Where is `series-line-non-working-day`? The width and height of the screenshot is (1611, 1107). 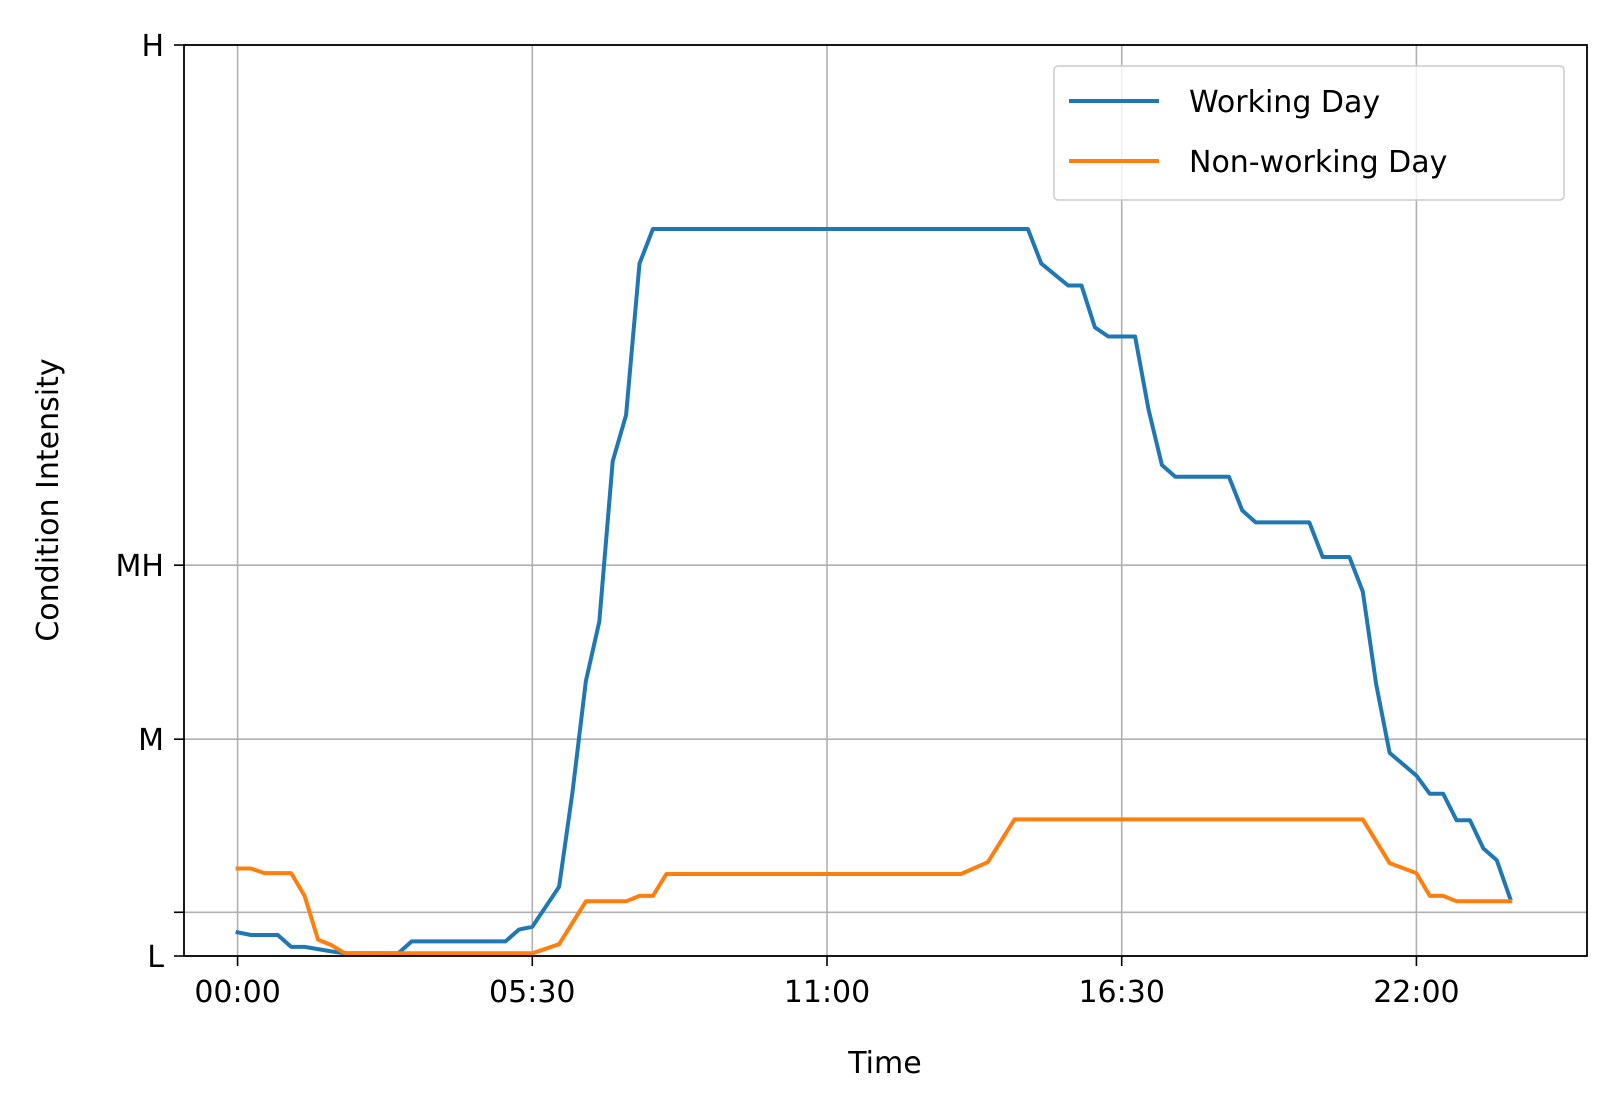 series-line-non-working-day is located at coordinates (874, 886).